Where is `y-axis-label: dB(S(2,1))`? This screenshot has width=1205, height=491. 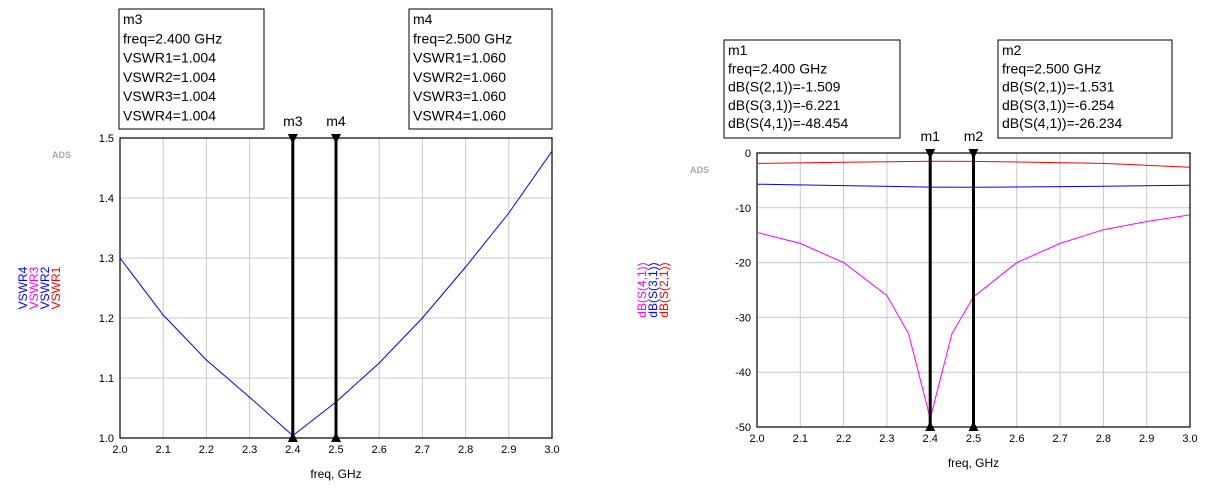 y-axis-label: dB(S(2,1)) is located at coordinates (664, 289).